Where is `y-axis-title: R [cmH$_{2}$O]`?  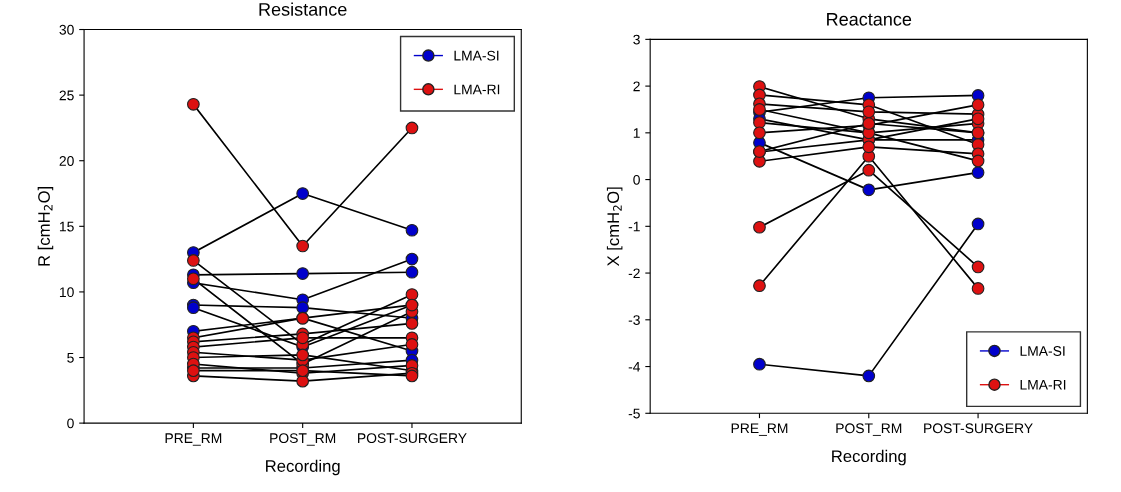 y-axis-title: R [cmH$_{2}$O] is located at coordinates (45, 226).